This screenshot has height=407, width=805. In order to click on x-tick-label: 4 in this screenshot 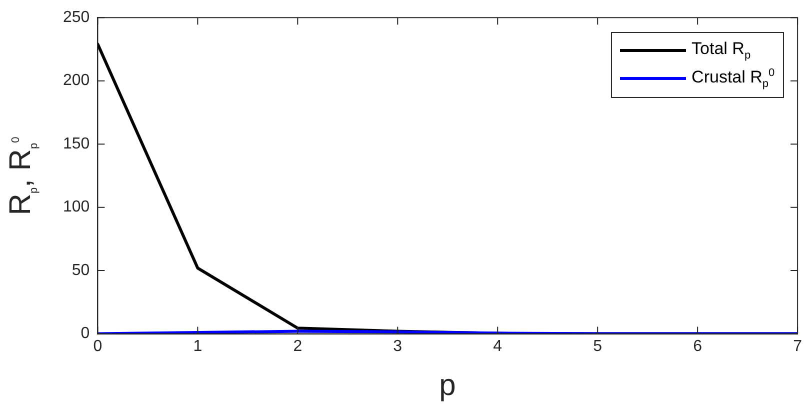, I will do `click(497, 346)`.